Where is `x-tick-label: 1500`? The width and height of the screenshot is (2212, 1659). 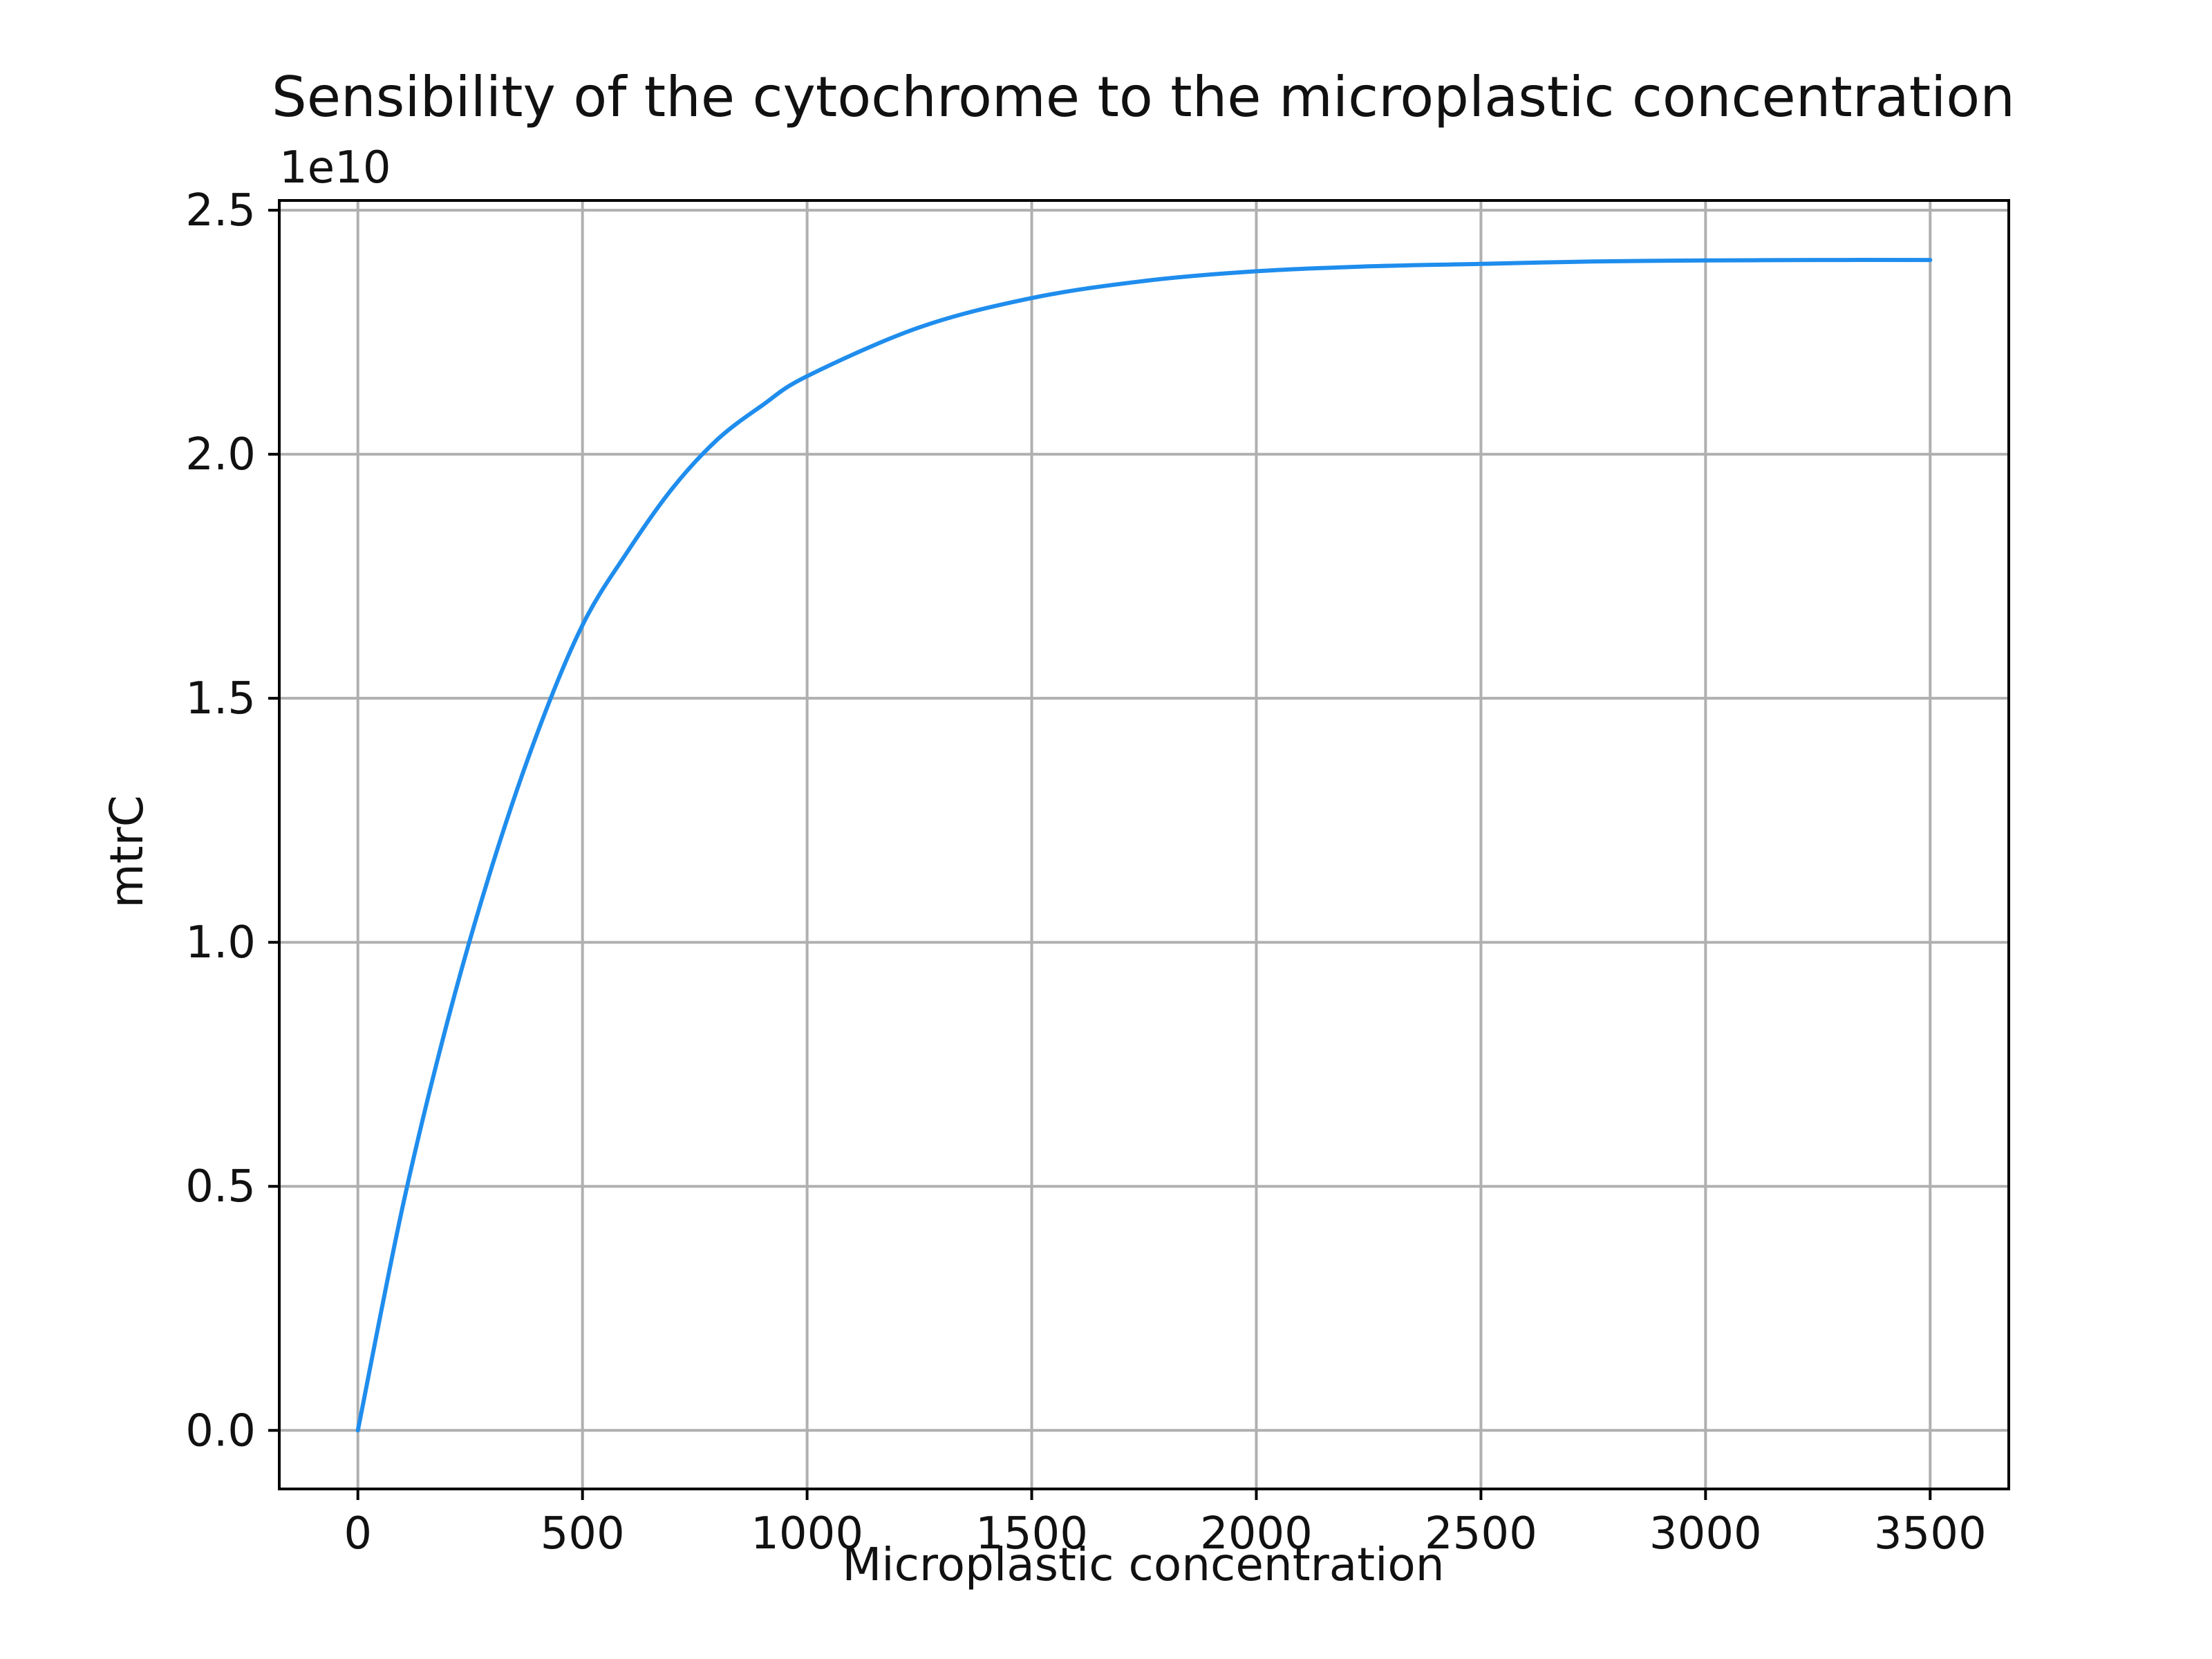
x-tick-label: 1500 is located at coordinates (1031, 1534).